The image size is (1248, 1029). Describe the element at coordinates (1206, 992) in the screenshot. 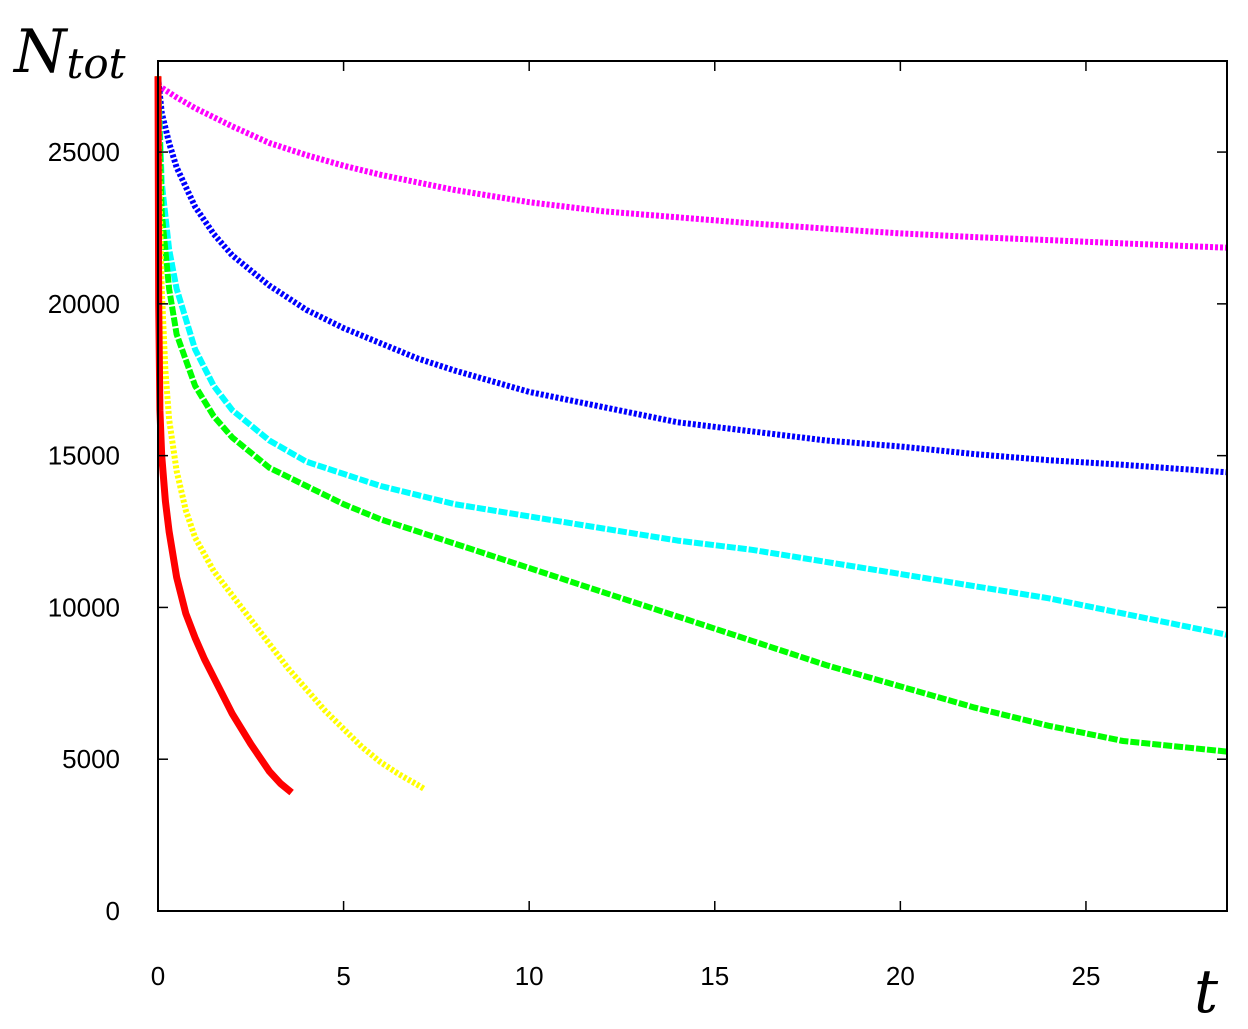

I see `x-axis-title: t` at that location.